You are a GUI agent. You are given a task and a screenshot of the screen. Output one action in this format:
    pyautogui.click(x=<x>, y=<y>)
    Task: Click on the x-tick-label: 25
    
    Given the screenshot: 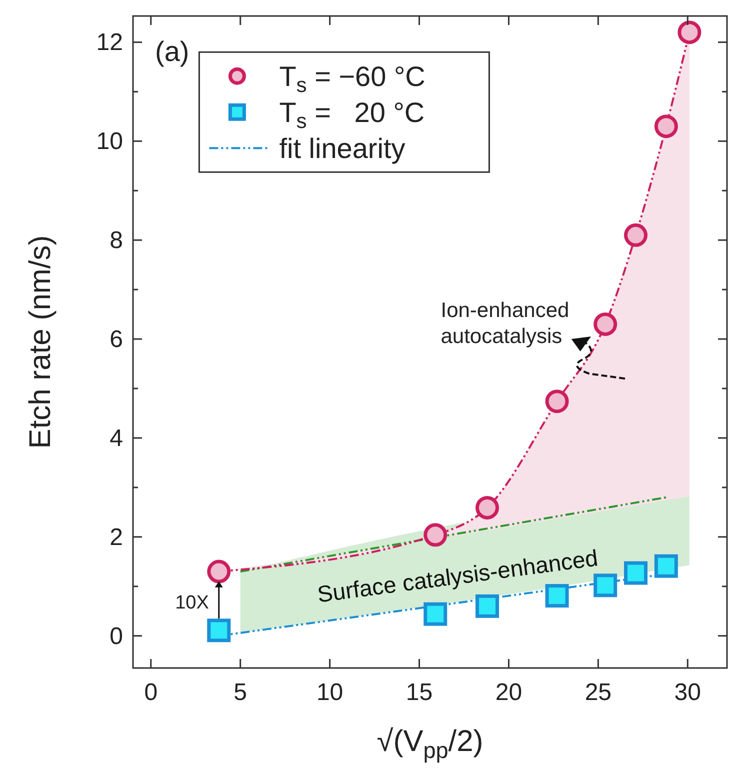 What is the action you would take?
    pyautogui.click(x=598, y=692)
    